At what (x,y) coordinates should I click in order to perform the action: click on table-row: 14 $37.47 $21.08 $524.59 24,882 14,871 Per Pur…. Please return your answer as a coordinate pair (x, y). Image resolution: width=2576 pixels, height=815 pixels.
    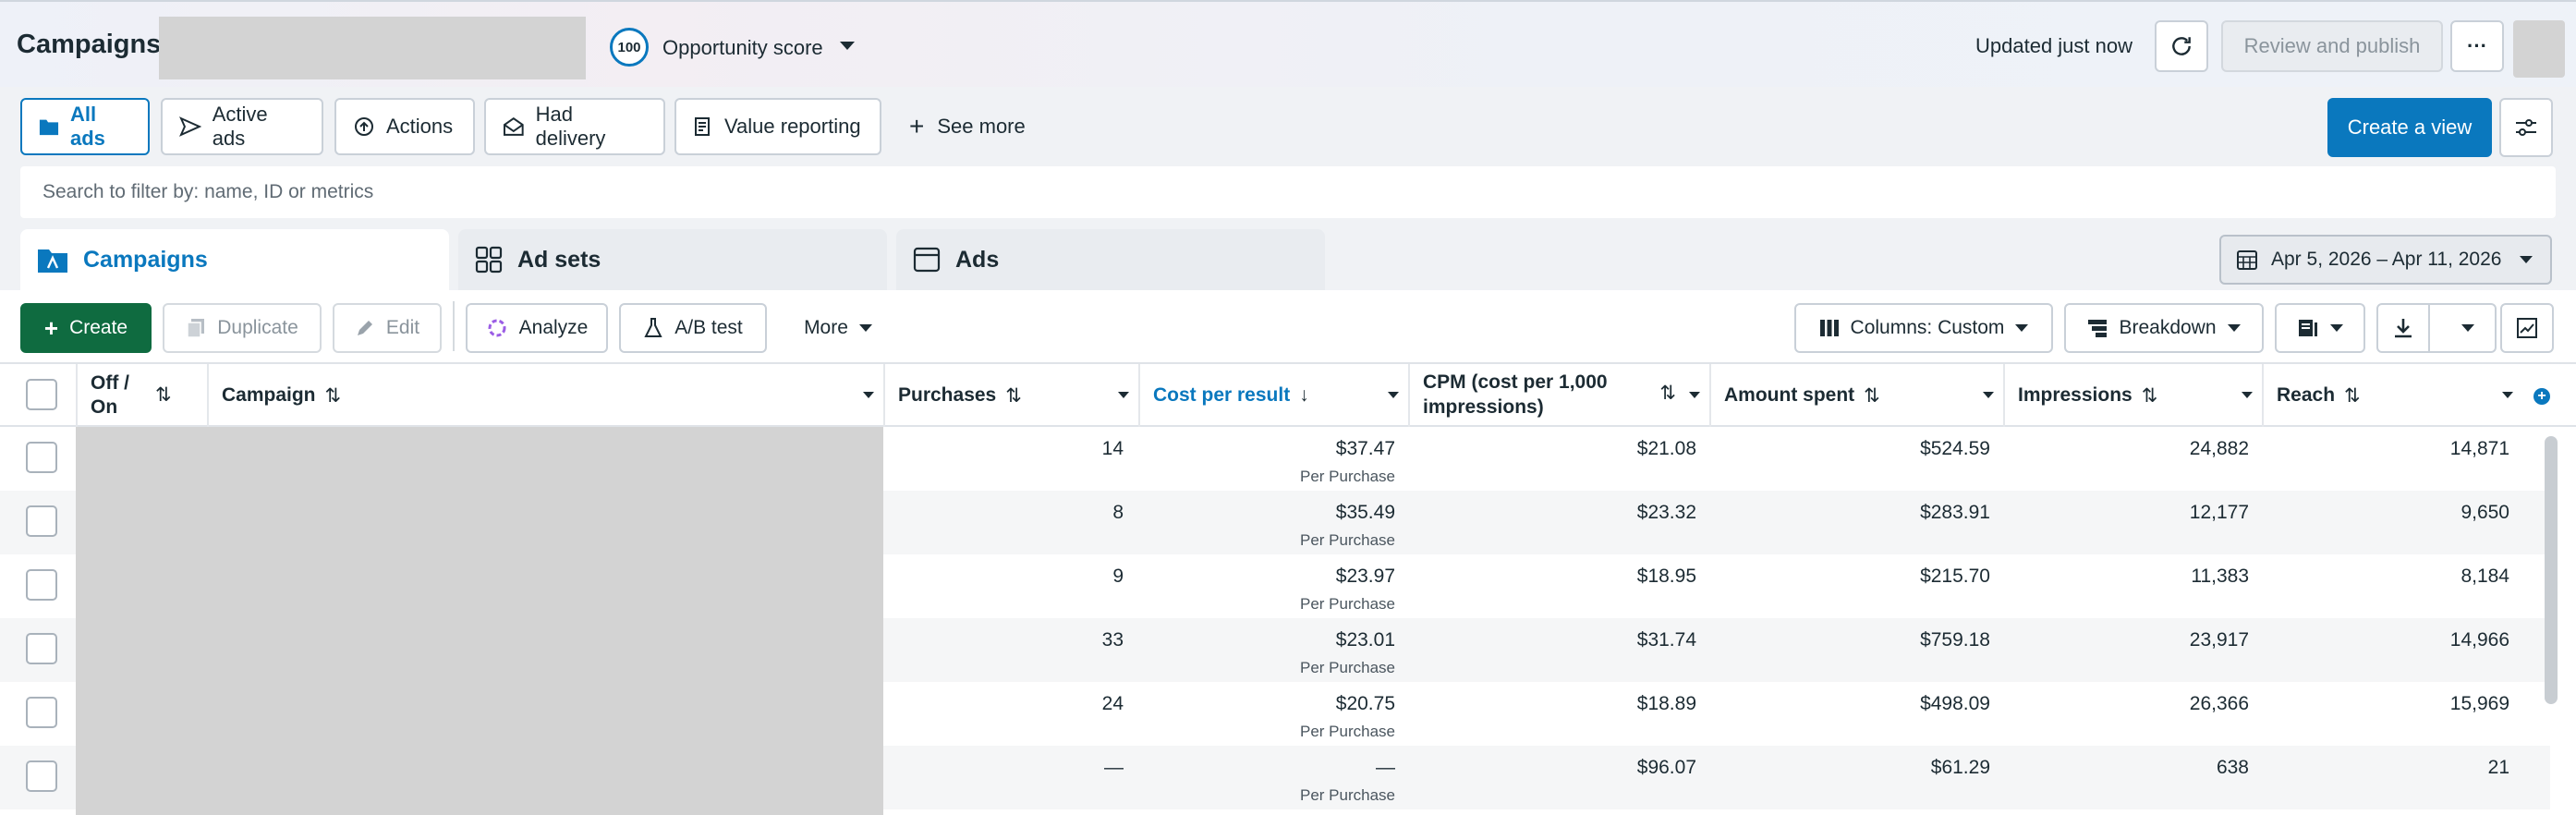
    Looking at the image, I should click on (1275, 459).